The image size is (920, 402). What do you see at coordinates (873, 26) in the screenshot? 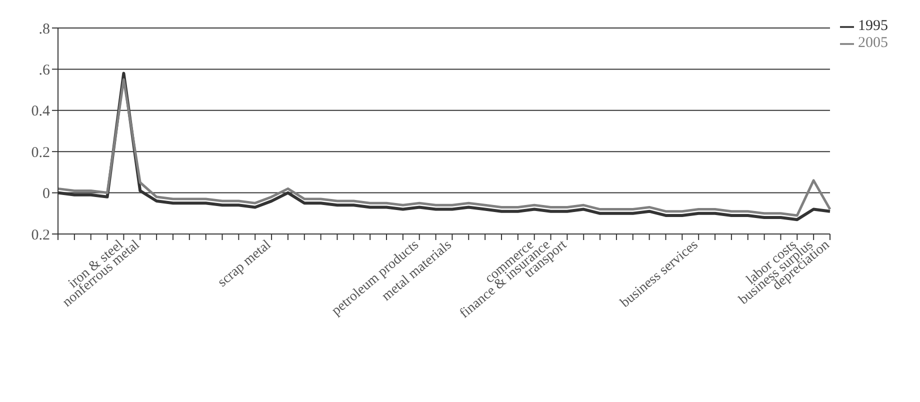
I see `legend-label: 1995` at bounding box center [873, 26].